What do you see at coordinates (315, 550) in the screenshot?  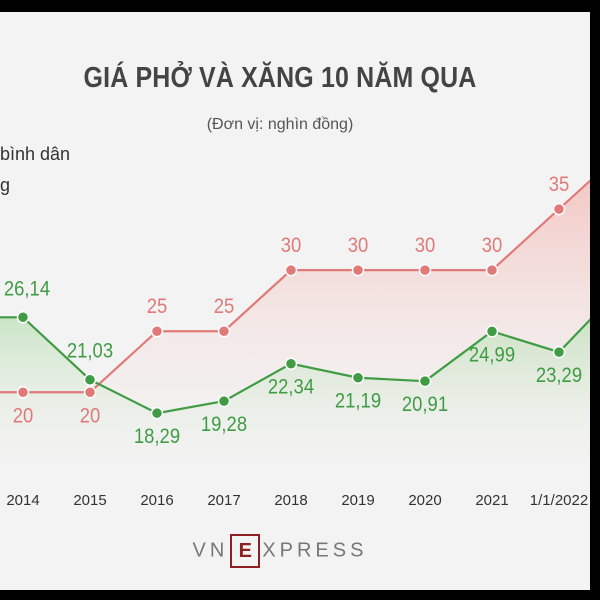 I see `logo-xpress: XPRESS` at bounding box center [315, 550].